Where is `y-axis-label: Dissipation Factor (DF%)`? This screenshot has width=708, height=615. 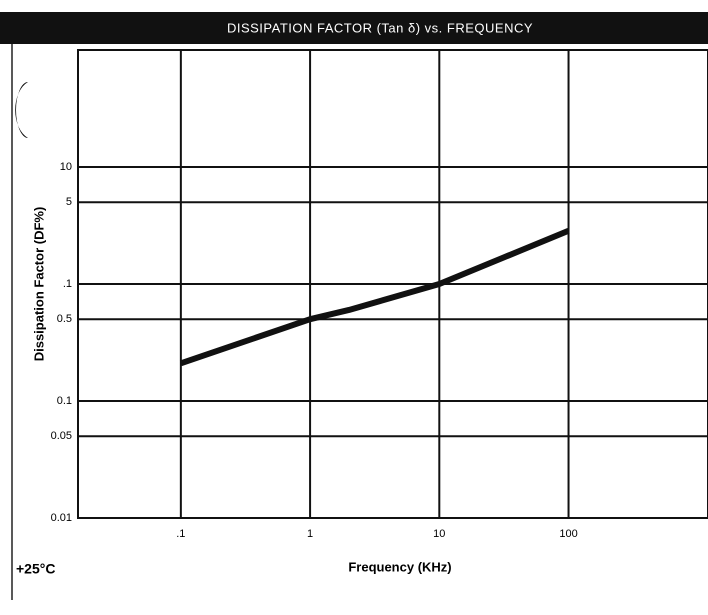 y-axis-label: Dissipation Factor (DF%) is located at coordinates (38, 284).